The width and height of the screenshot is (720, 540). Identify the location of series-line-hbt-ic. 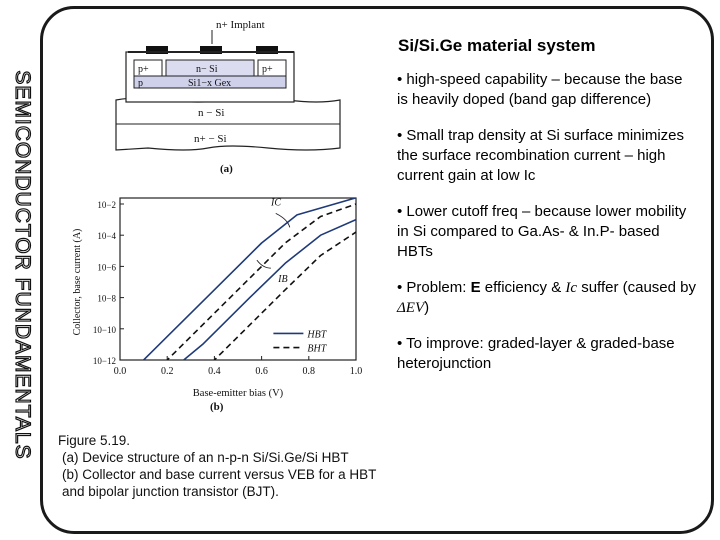
(249, 279).